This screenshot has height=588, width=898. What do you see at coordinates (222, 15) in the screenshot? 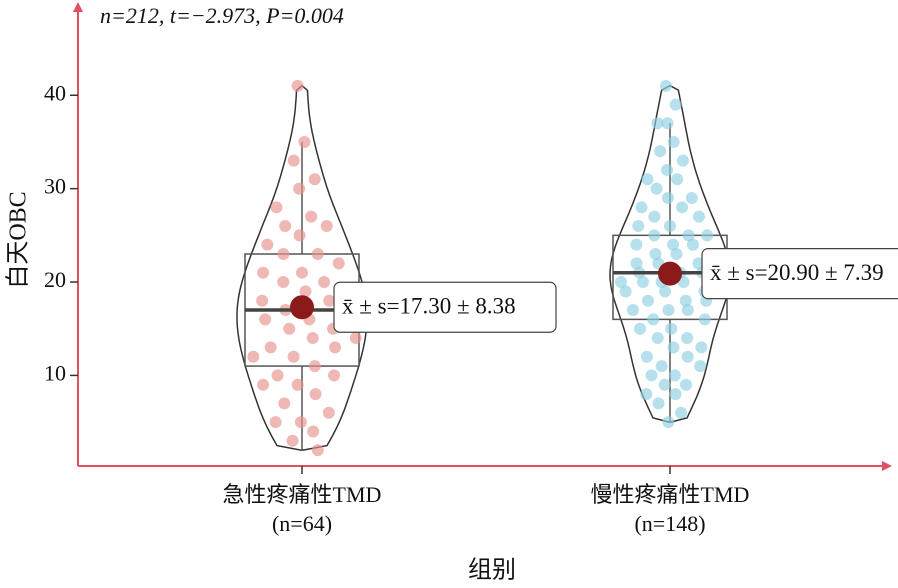
I see `annotation: n=212, t=−2.973, P=0.004` at bounding box center [222, 15].